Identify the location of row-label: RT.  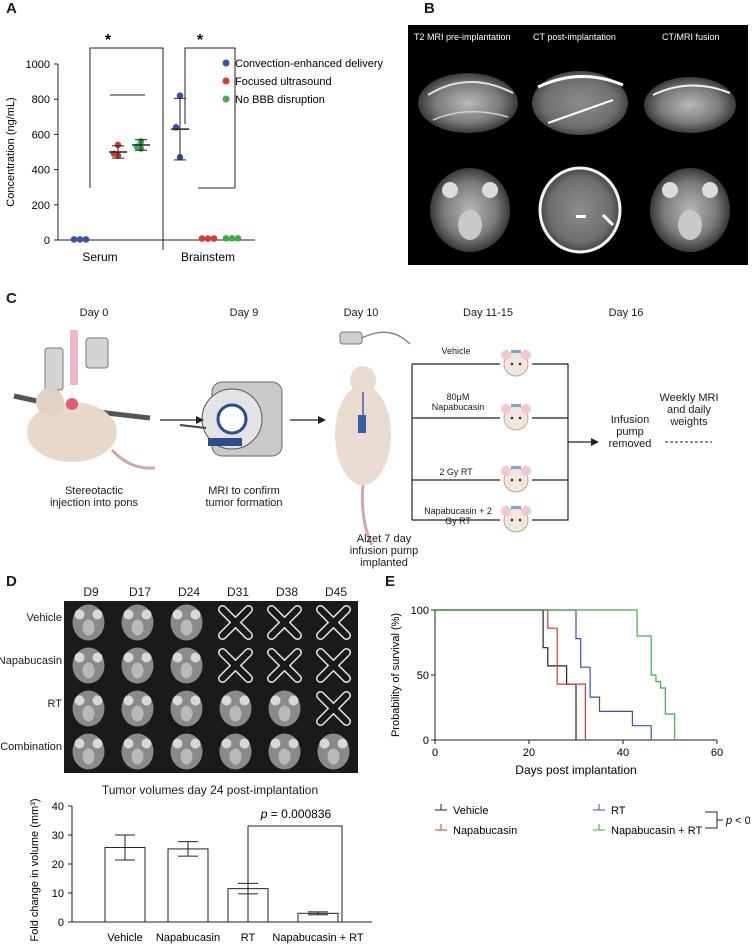
(54, 704).